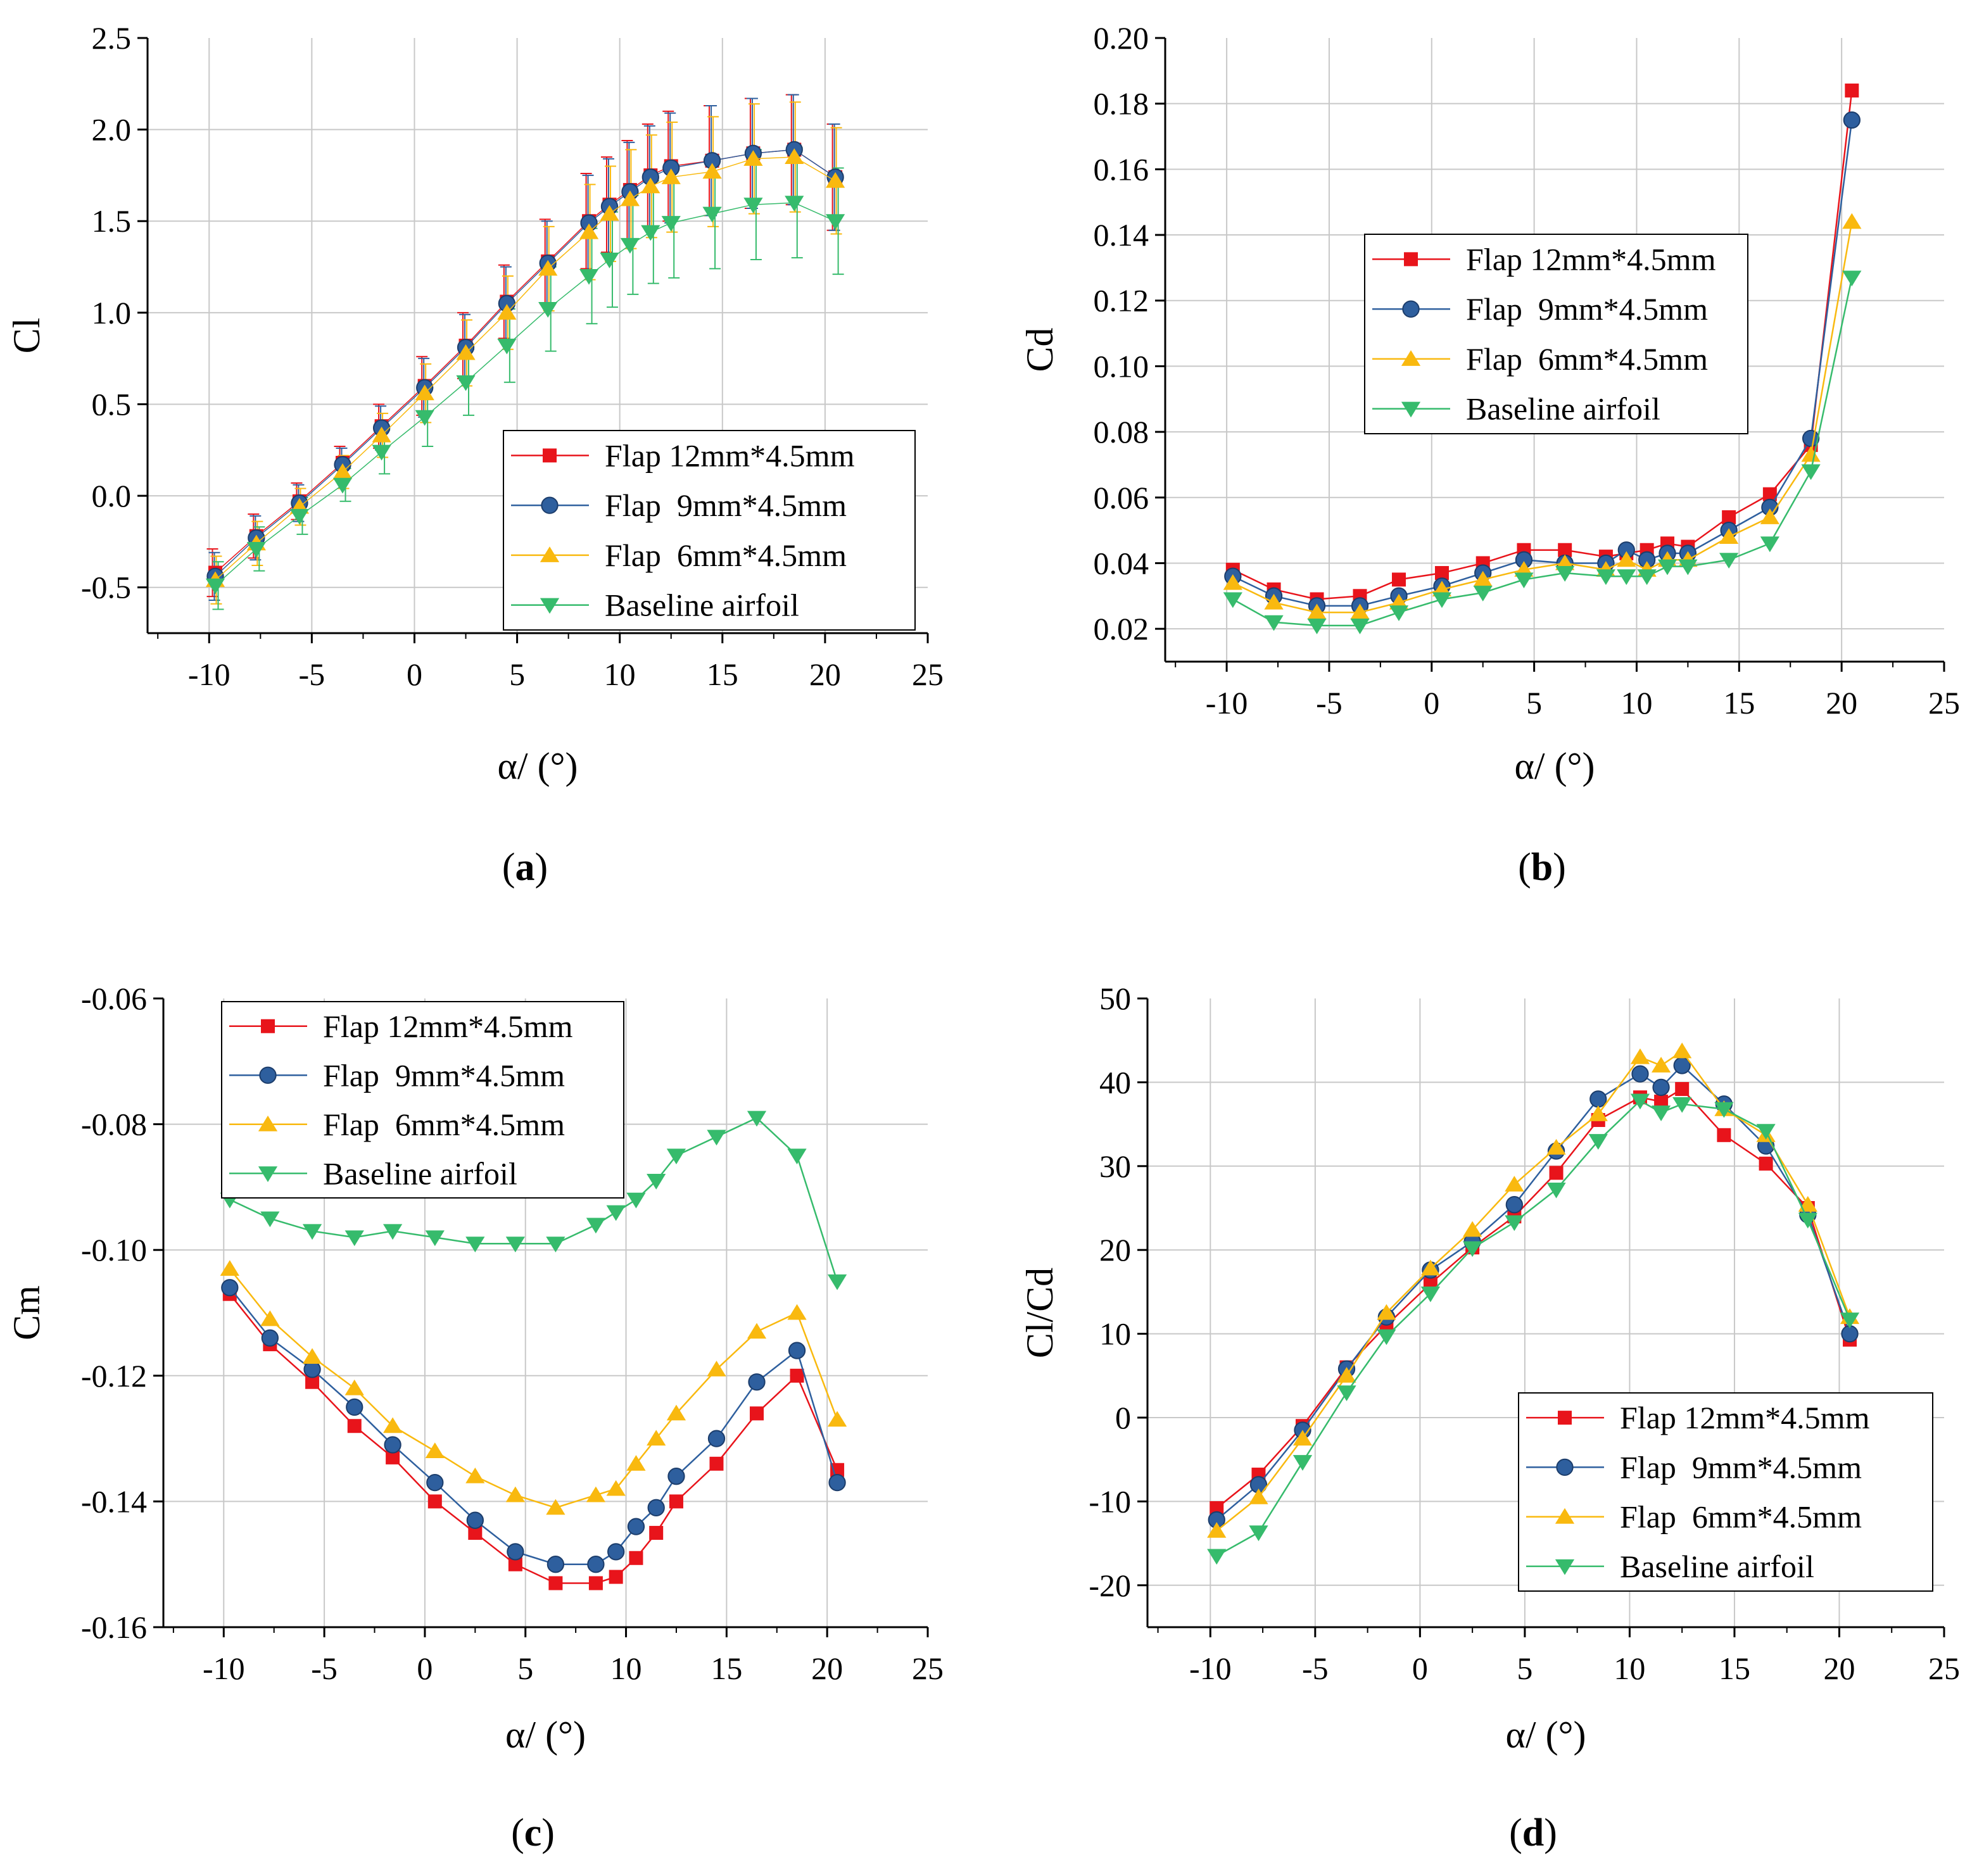  I want to click on y-axis-label: Cd, so click(1040, 349).